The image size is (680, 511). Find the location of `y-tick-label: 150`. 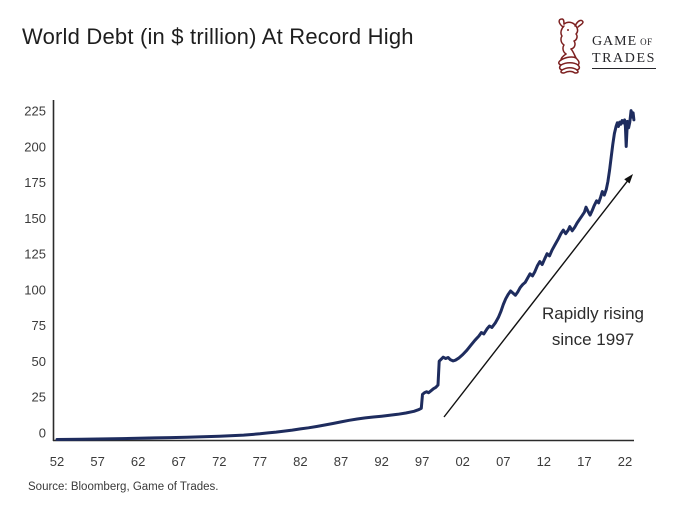

y-tick-label: 150 is located at coordinates (35, 218).